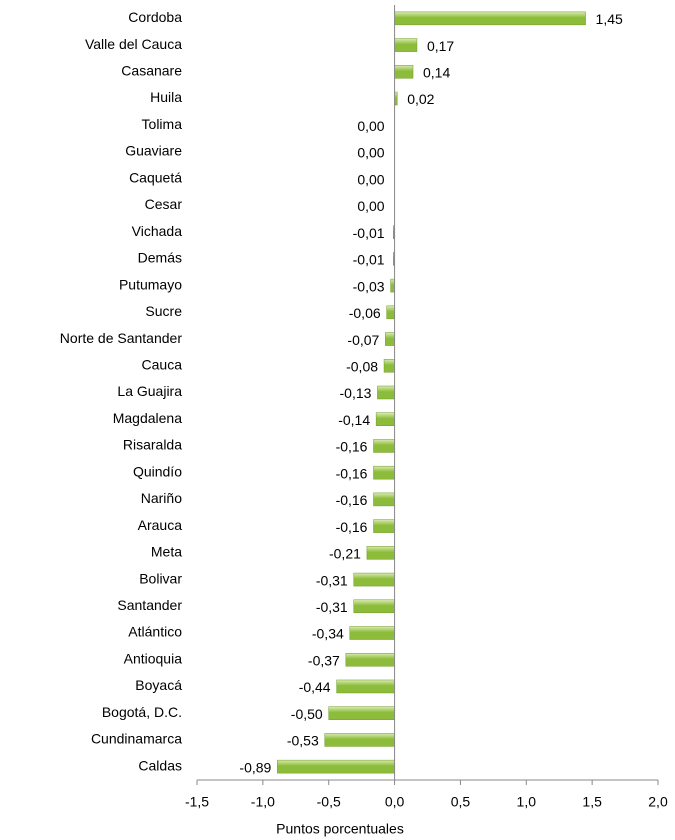 This screenshot has height=840, width=675. What do you see at coordinates (362, 366) in the screenshot?
I see `value-label: -0,08` at bounding box center [362, 366].